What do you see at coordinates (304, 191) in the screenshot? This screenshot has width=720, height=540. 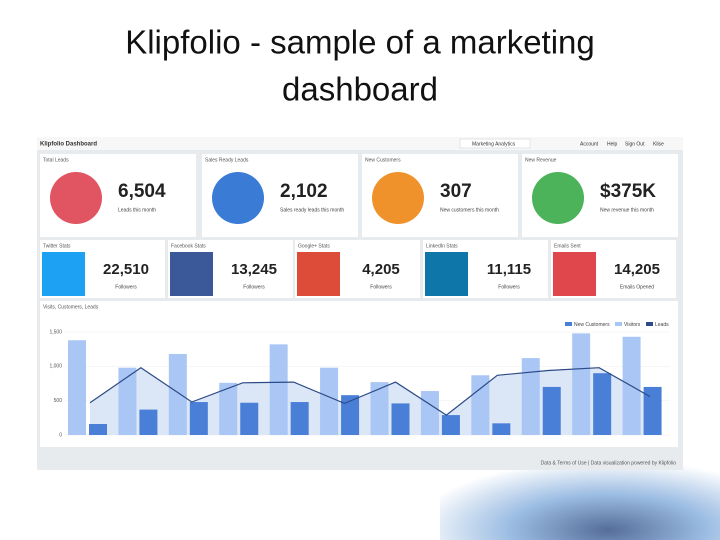 I see `kpi-value: 2,102` at bounding box center [304, 191].